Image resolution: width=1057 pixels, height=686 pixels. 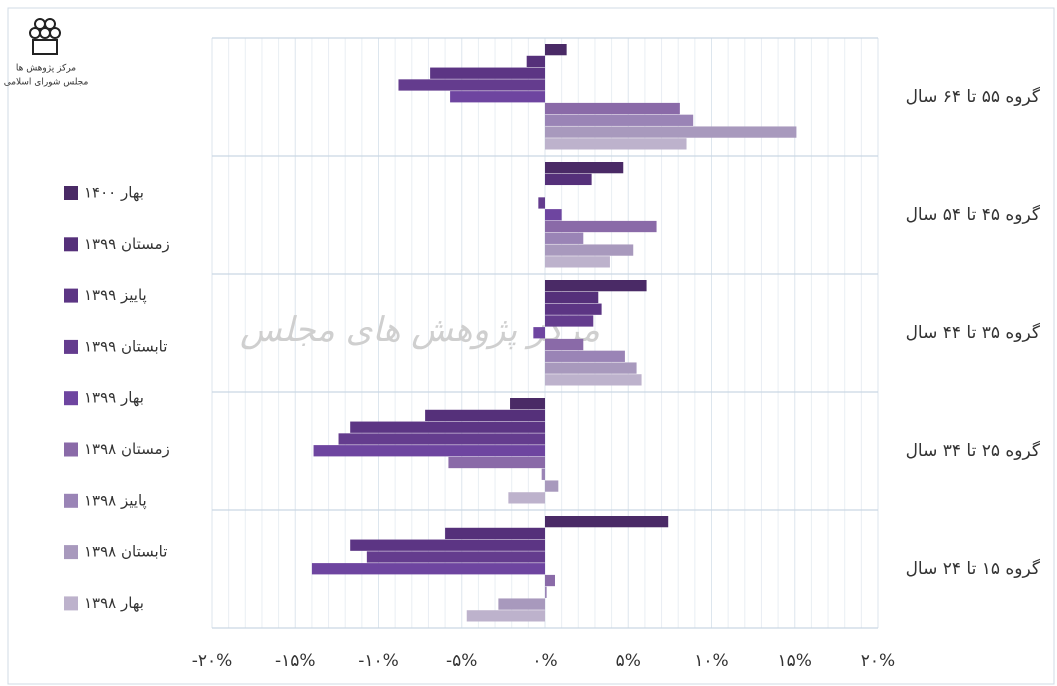 What do you see at coordinates (115, 500) in the screenshot?
I see `legend-label: پاییز ۱۳۹۸` at bounding box center [115, 500].